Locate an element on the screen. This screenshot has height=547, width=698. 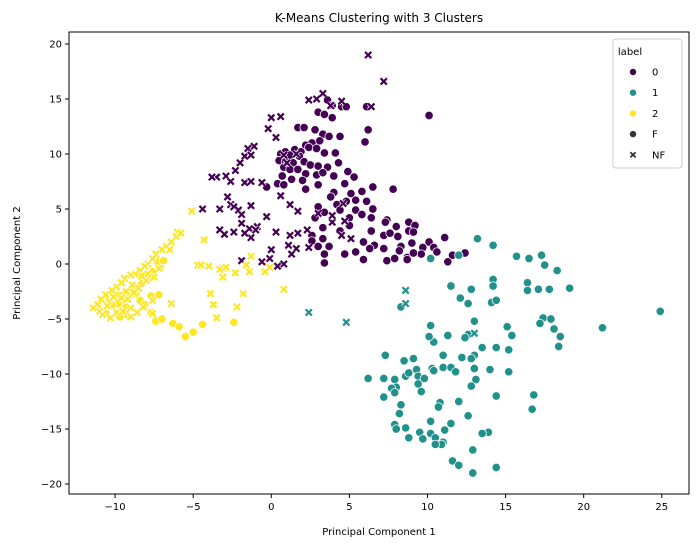
x-tick-label: 5 is located at coordinates (349, 507).